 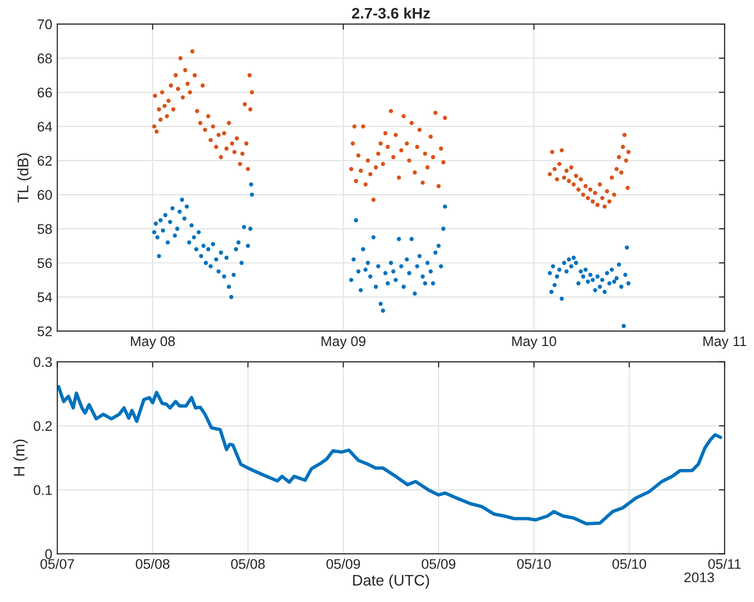 I want to click on y-tick-label: 58, so click(x=45, y=229).